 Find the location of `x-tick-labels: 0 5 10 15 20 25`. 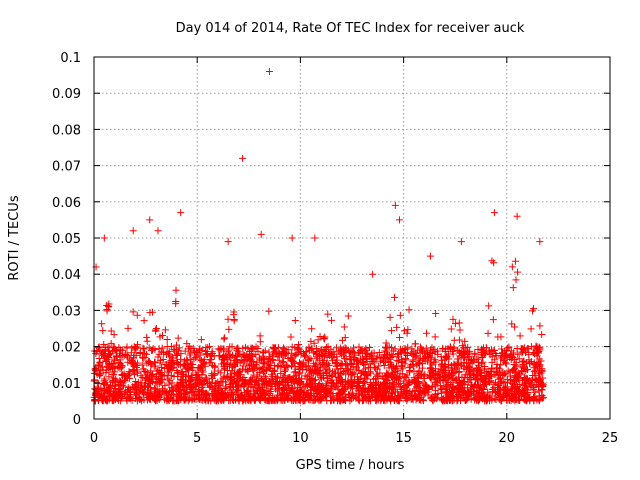

x-tick-labels: 0 5 10 15 20 25 is located at coordinates (354, 438).